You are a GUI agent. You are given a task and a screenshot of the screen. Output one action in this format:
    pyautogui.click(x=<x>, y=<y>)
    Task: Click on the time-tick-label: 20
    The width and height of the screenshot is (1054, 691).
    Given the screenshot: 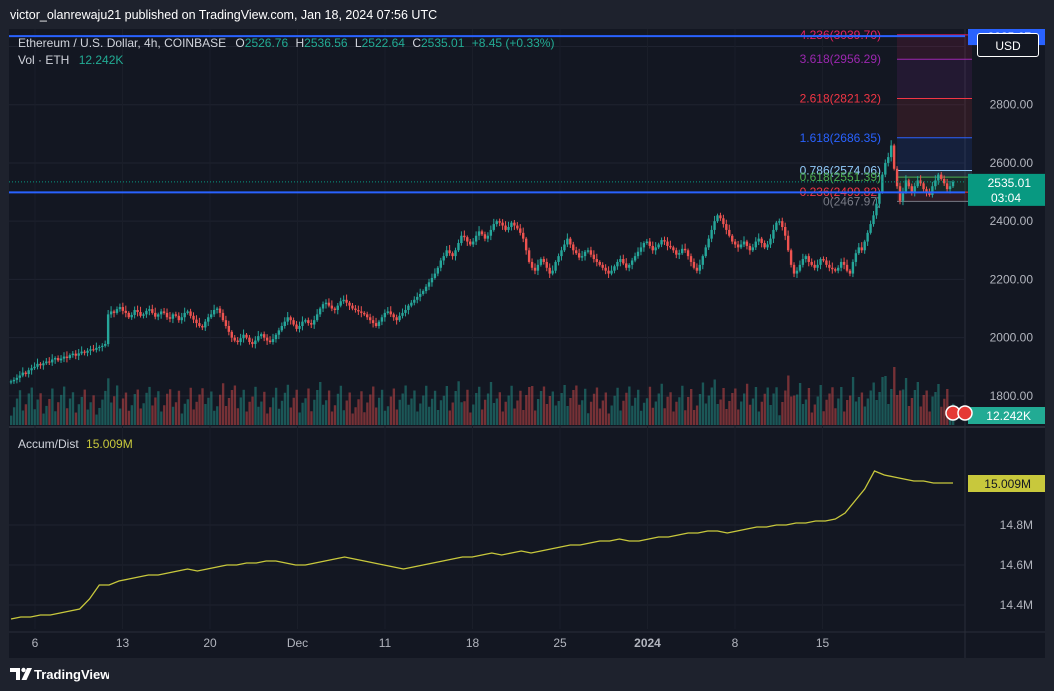 What is the action you would take?
    pyautogui.click(x=210, y=643)
    